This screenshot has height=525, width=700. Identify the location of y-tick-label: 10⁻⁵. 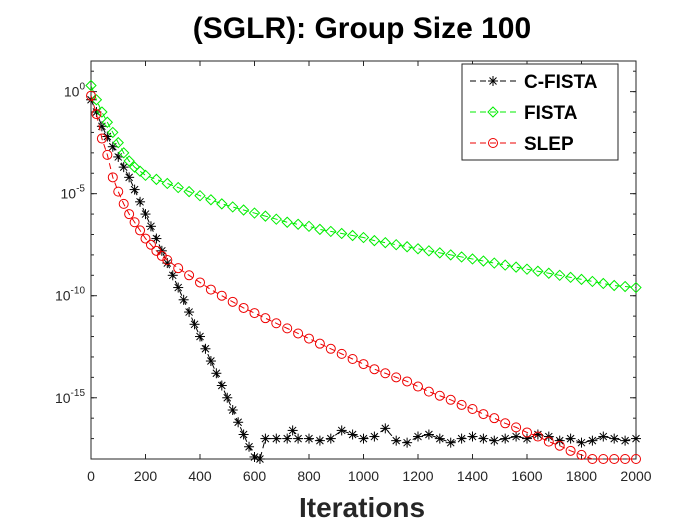
(73, 193).